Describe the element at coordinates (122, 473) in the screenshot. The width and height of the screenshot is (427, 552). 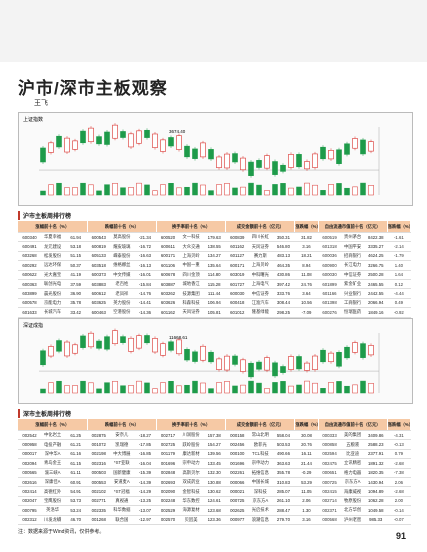
I see `table-cell: 国新健康` at that location.